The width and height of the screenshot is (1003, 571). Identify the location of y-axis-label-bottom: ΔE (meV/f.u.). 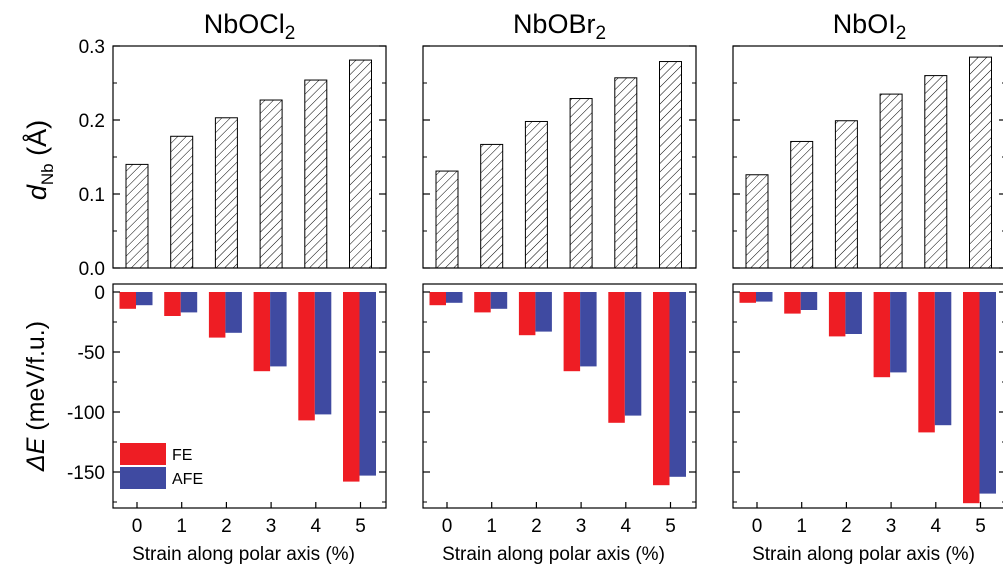
(36, 396).